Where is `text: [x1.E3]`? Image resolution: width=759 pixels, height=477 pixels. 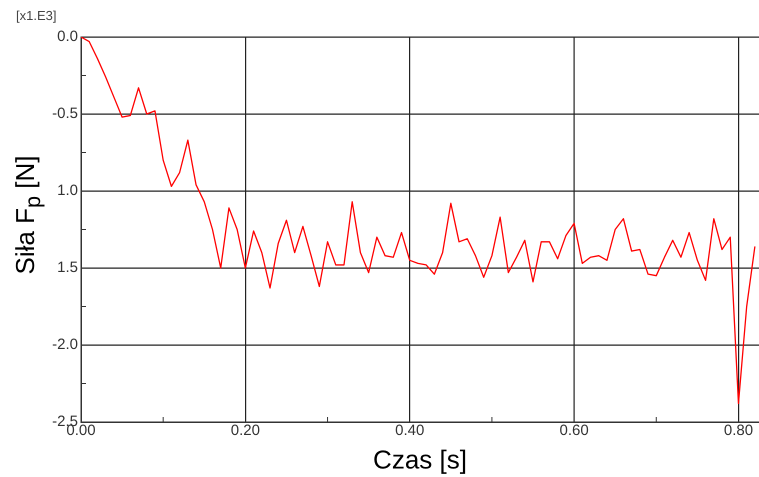
text: [x1.E3] is located at coordinates (36, 15).